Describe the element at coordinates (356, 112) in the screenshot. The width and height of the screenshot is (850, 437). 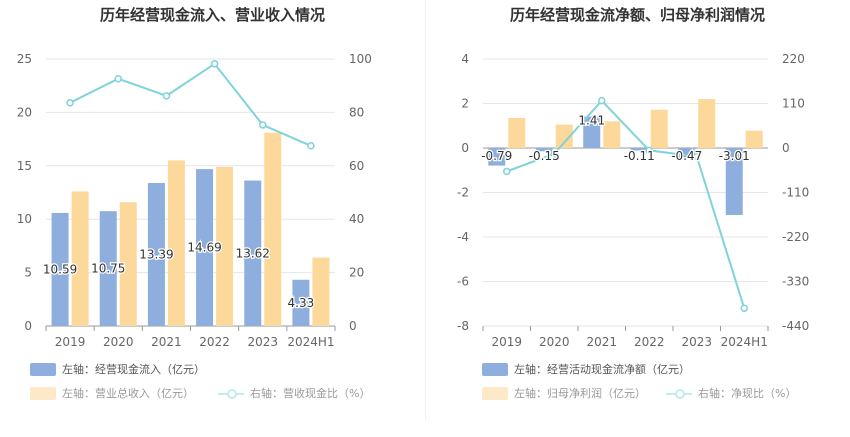
I see `y-right-tick-label: 80` at that location.